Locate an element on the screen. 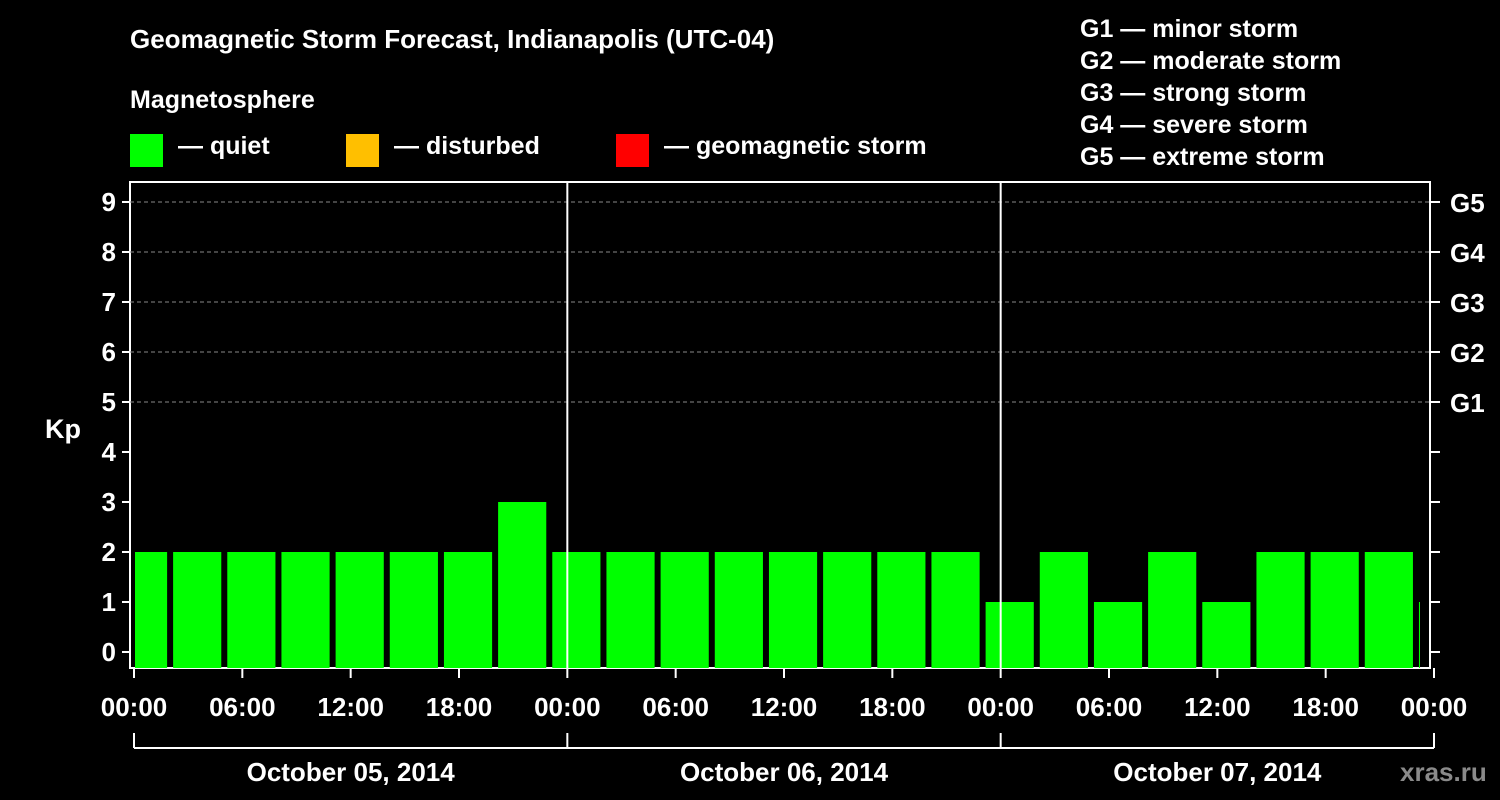 The image size is (1500, 800). legend-swatch-disturbed is located at coordinates (362, 150).